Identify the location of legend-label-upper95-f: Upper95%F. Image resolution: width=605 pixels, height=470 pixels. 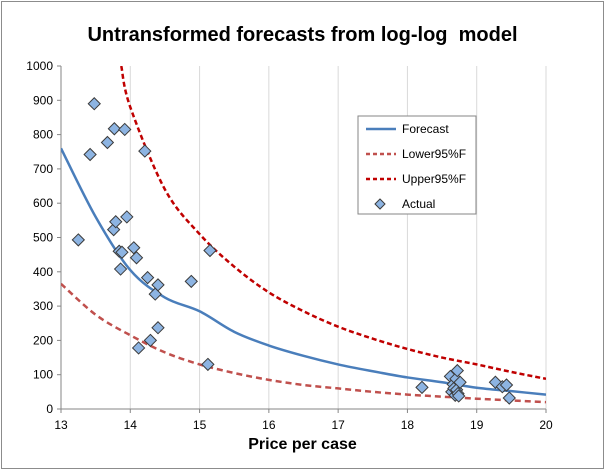
(434, 179).